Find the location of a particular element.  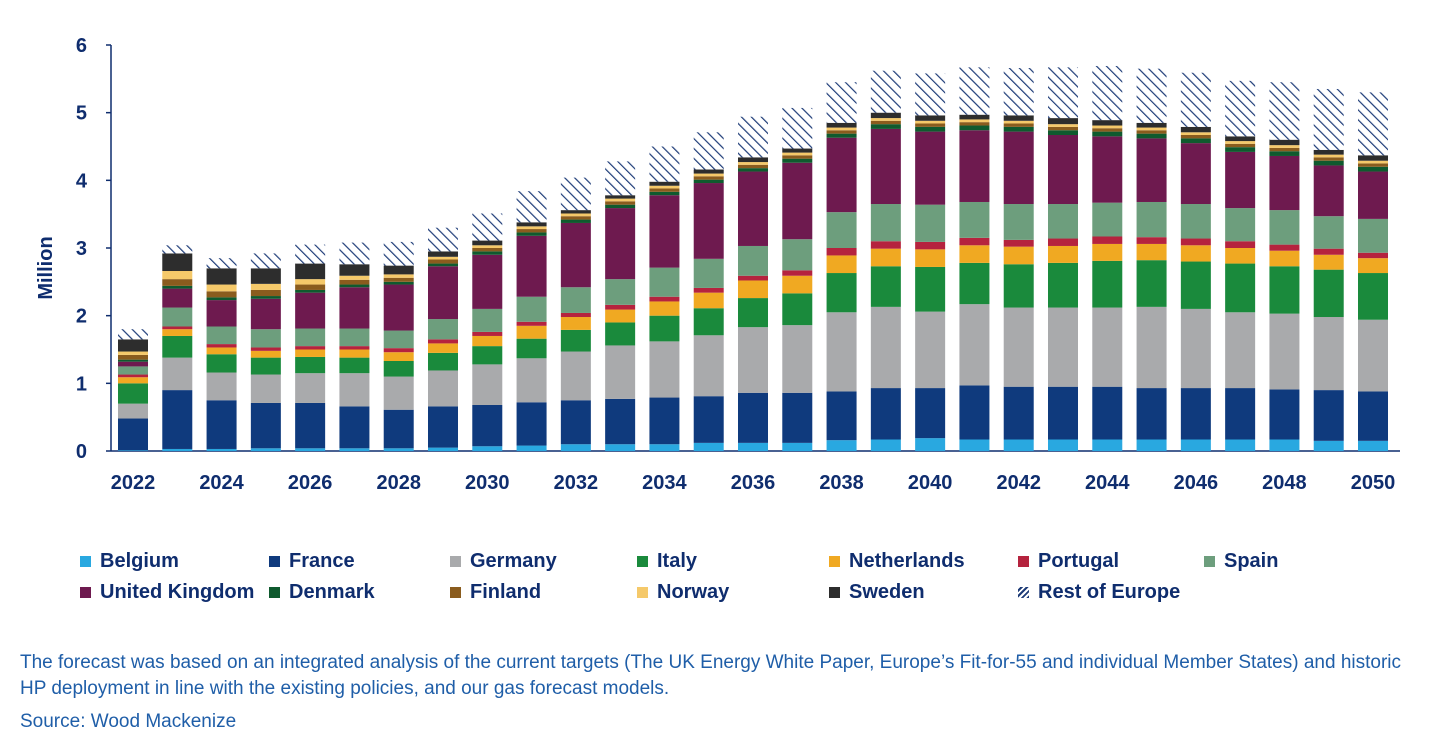

legend-label: Sweden is located at coordinates (887, 592).